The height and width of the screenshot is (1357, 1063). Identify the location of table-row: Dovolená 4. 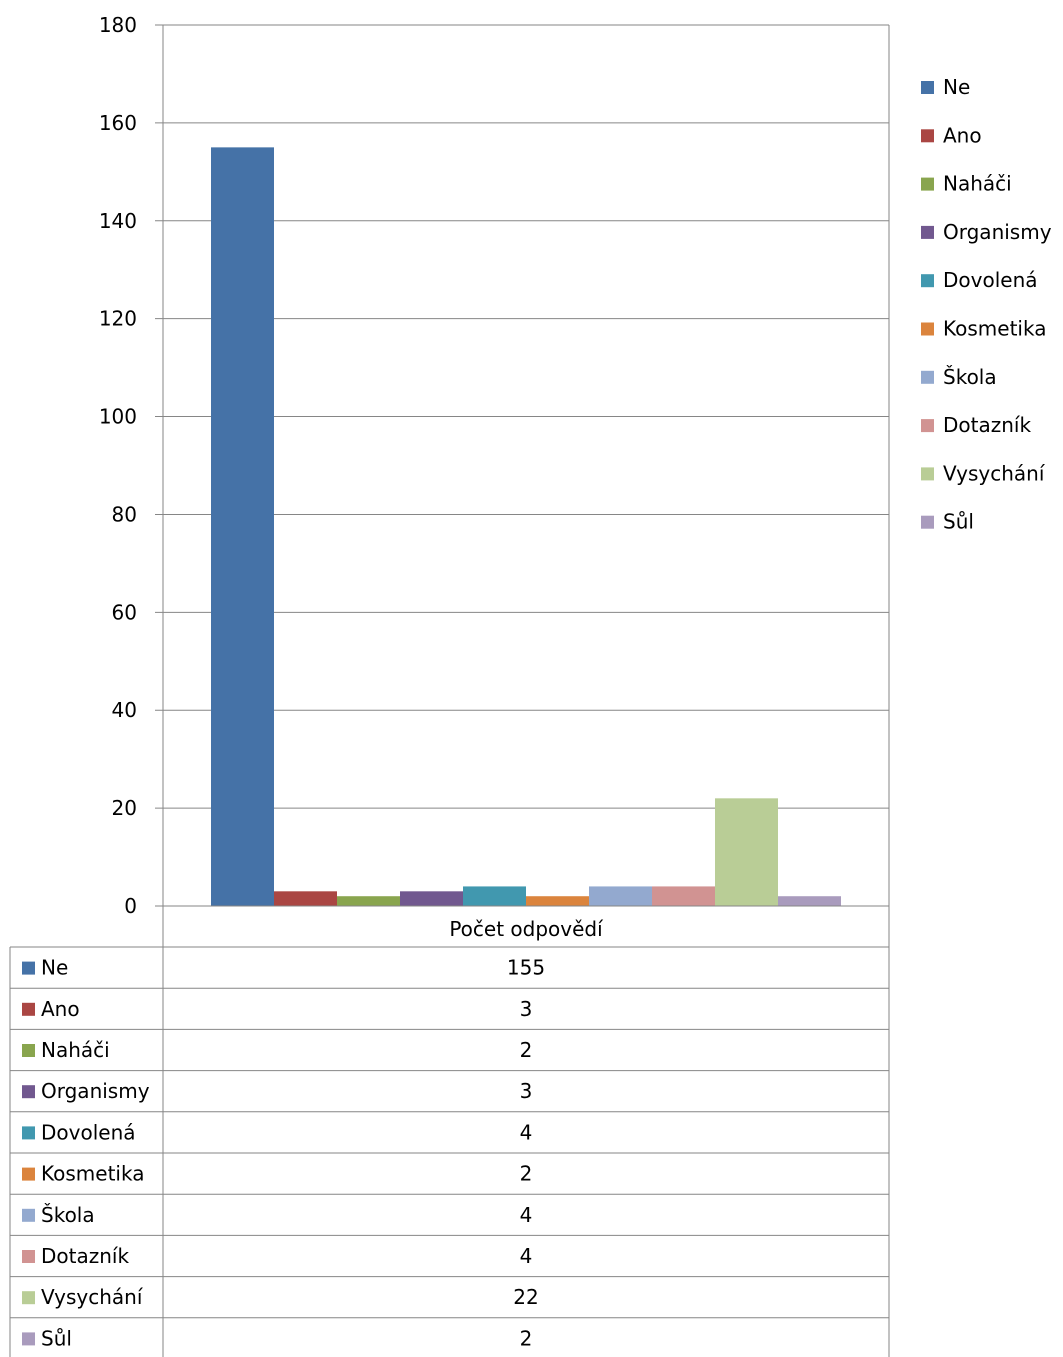
(277, 1132).